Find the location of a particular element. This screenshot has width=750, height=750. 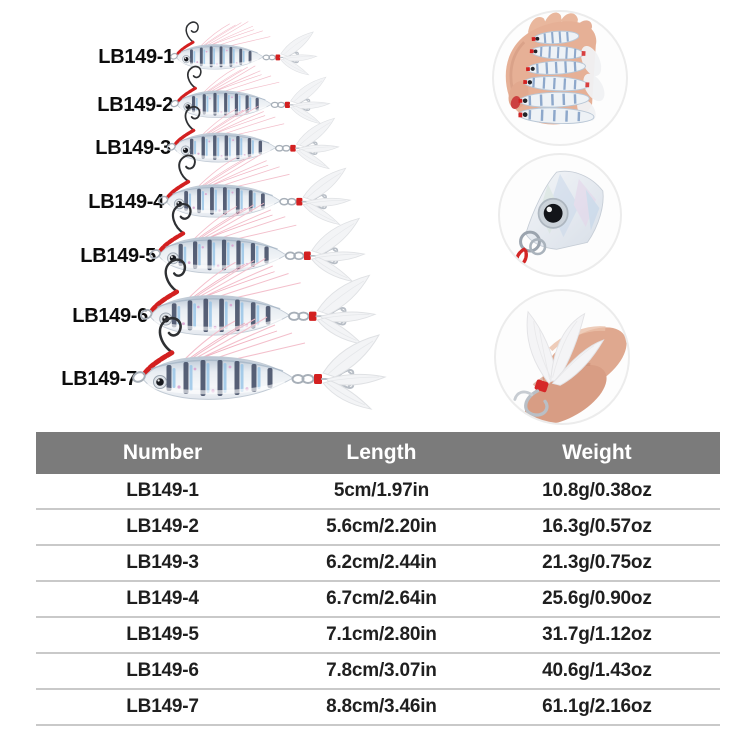

lure-label-5: LB149-5 is located at coordinates (118, 256).